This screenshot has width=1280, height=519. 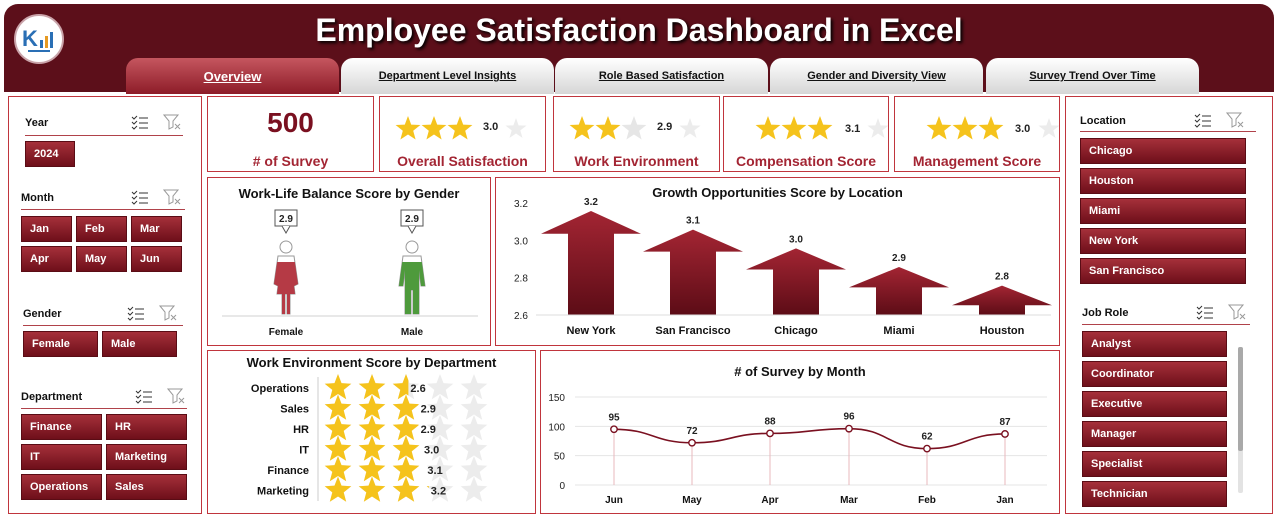 What do you see at coordinates (280, 389) in the screenshot?
I see `category-label: Operations` at bounding box center [280, 389].